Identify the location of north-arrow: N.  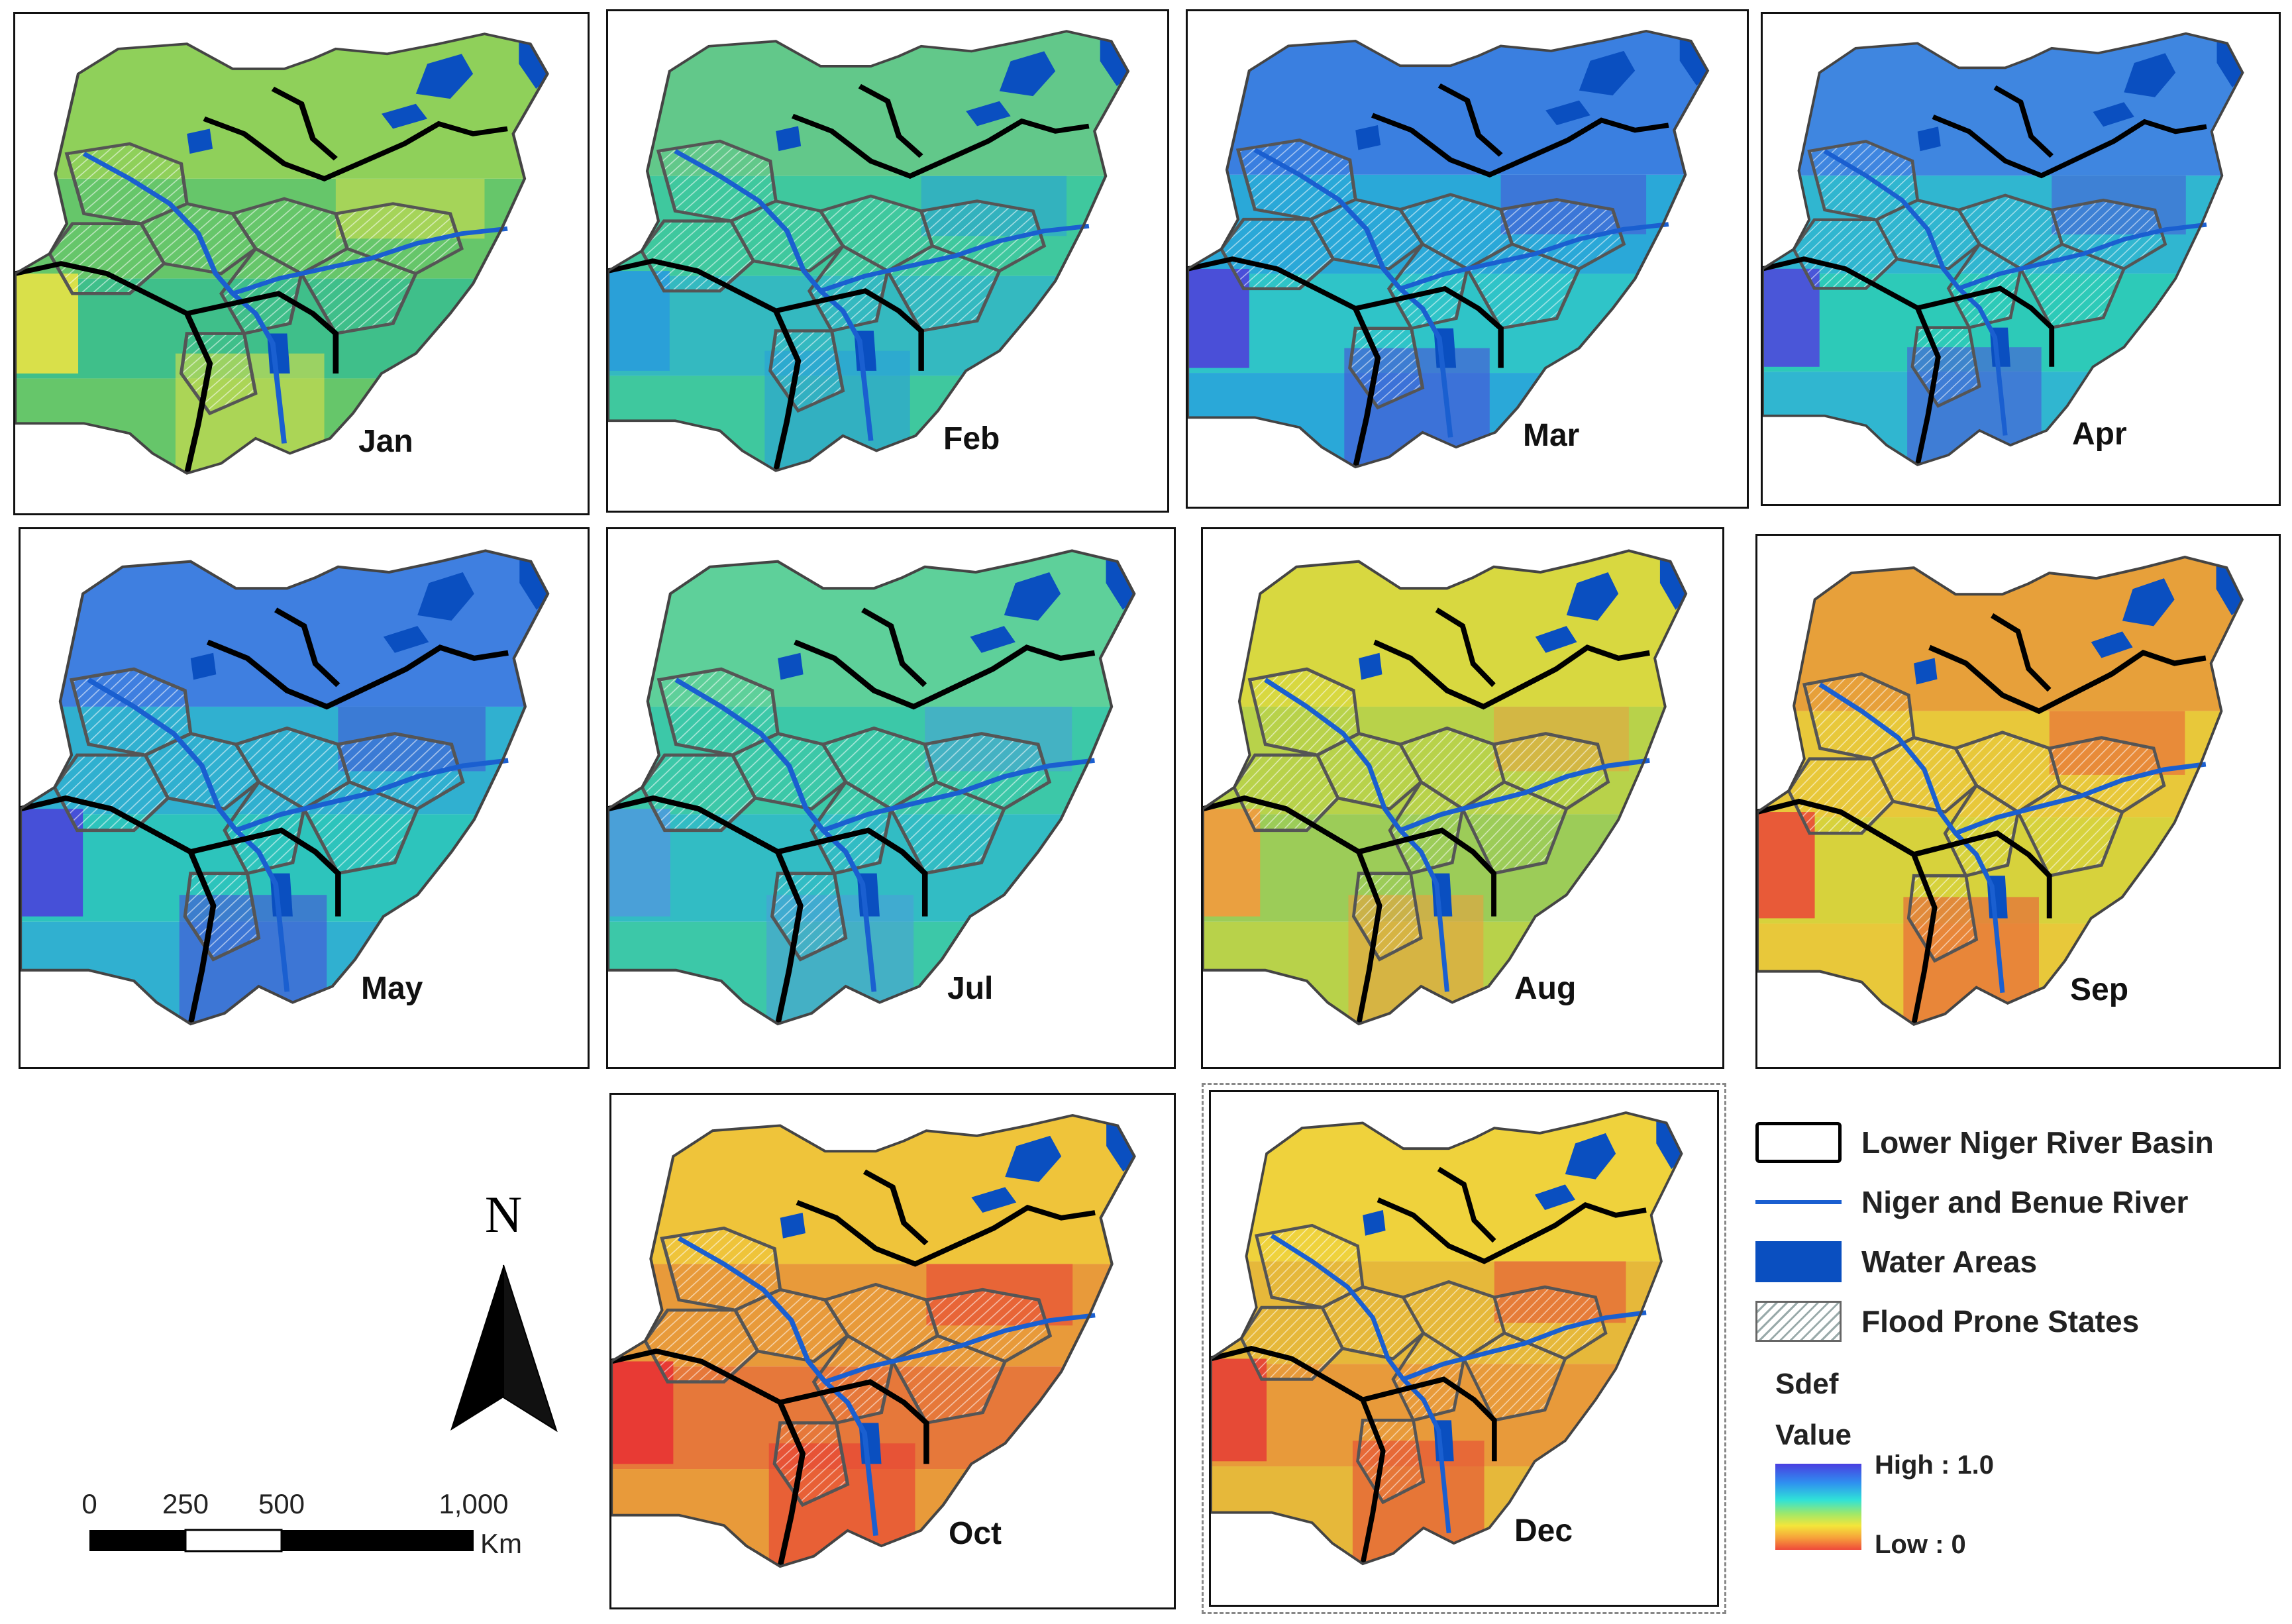
(503, 1311).